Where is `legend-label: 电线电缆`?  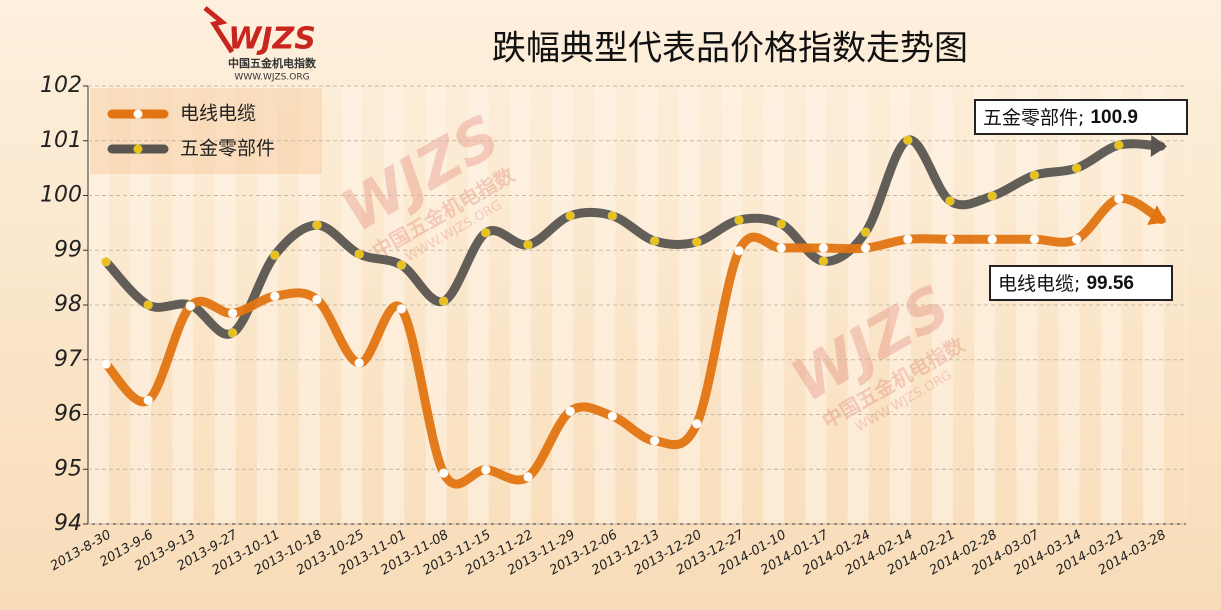
legend-label: 电线电缆 is located at coordinates (218, 114).